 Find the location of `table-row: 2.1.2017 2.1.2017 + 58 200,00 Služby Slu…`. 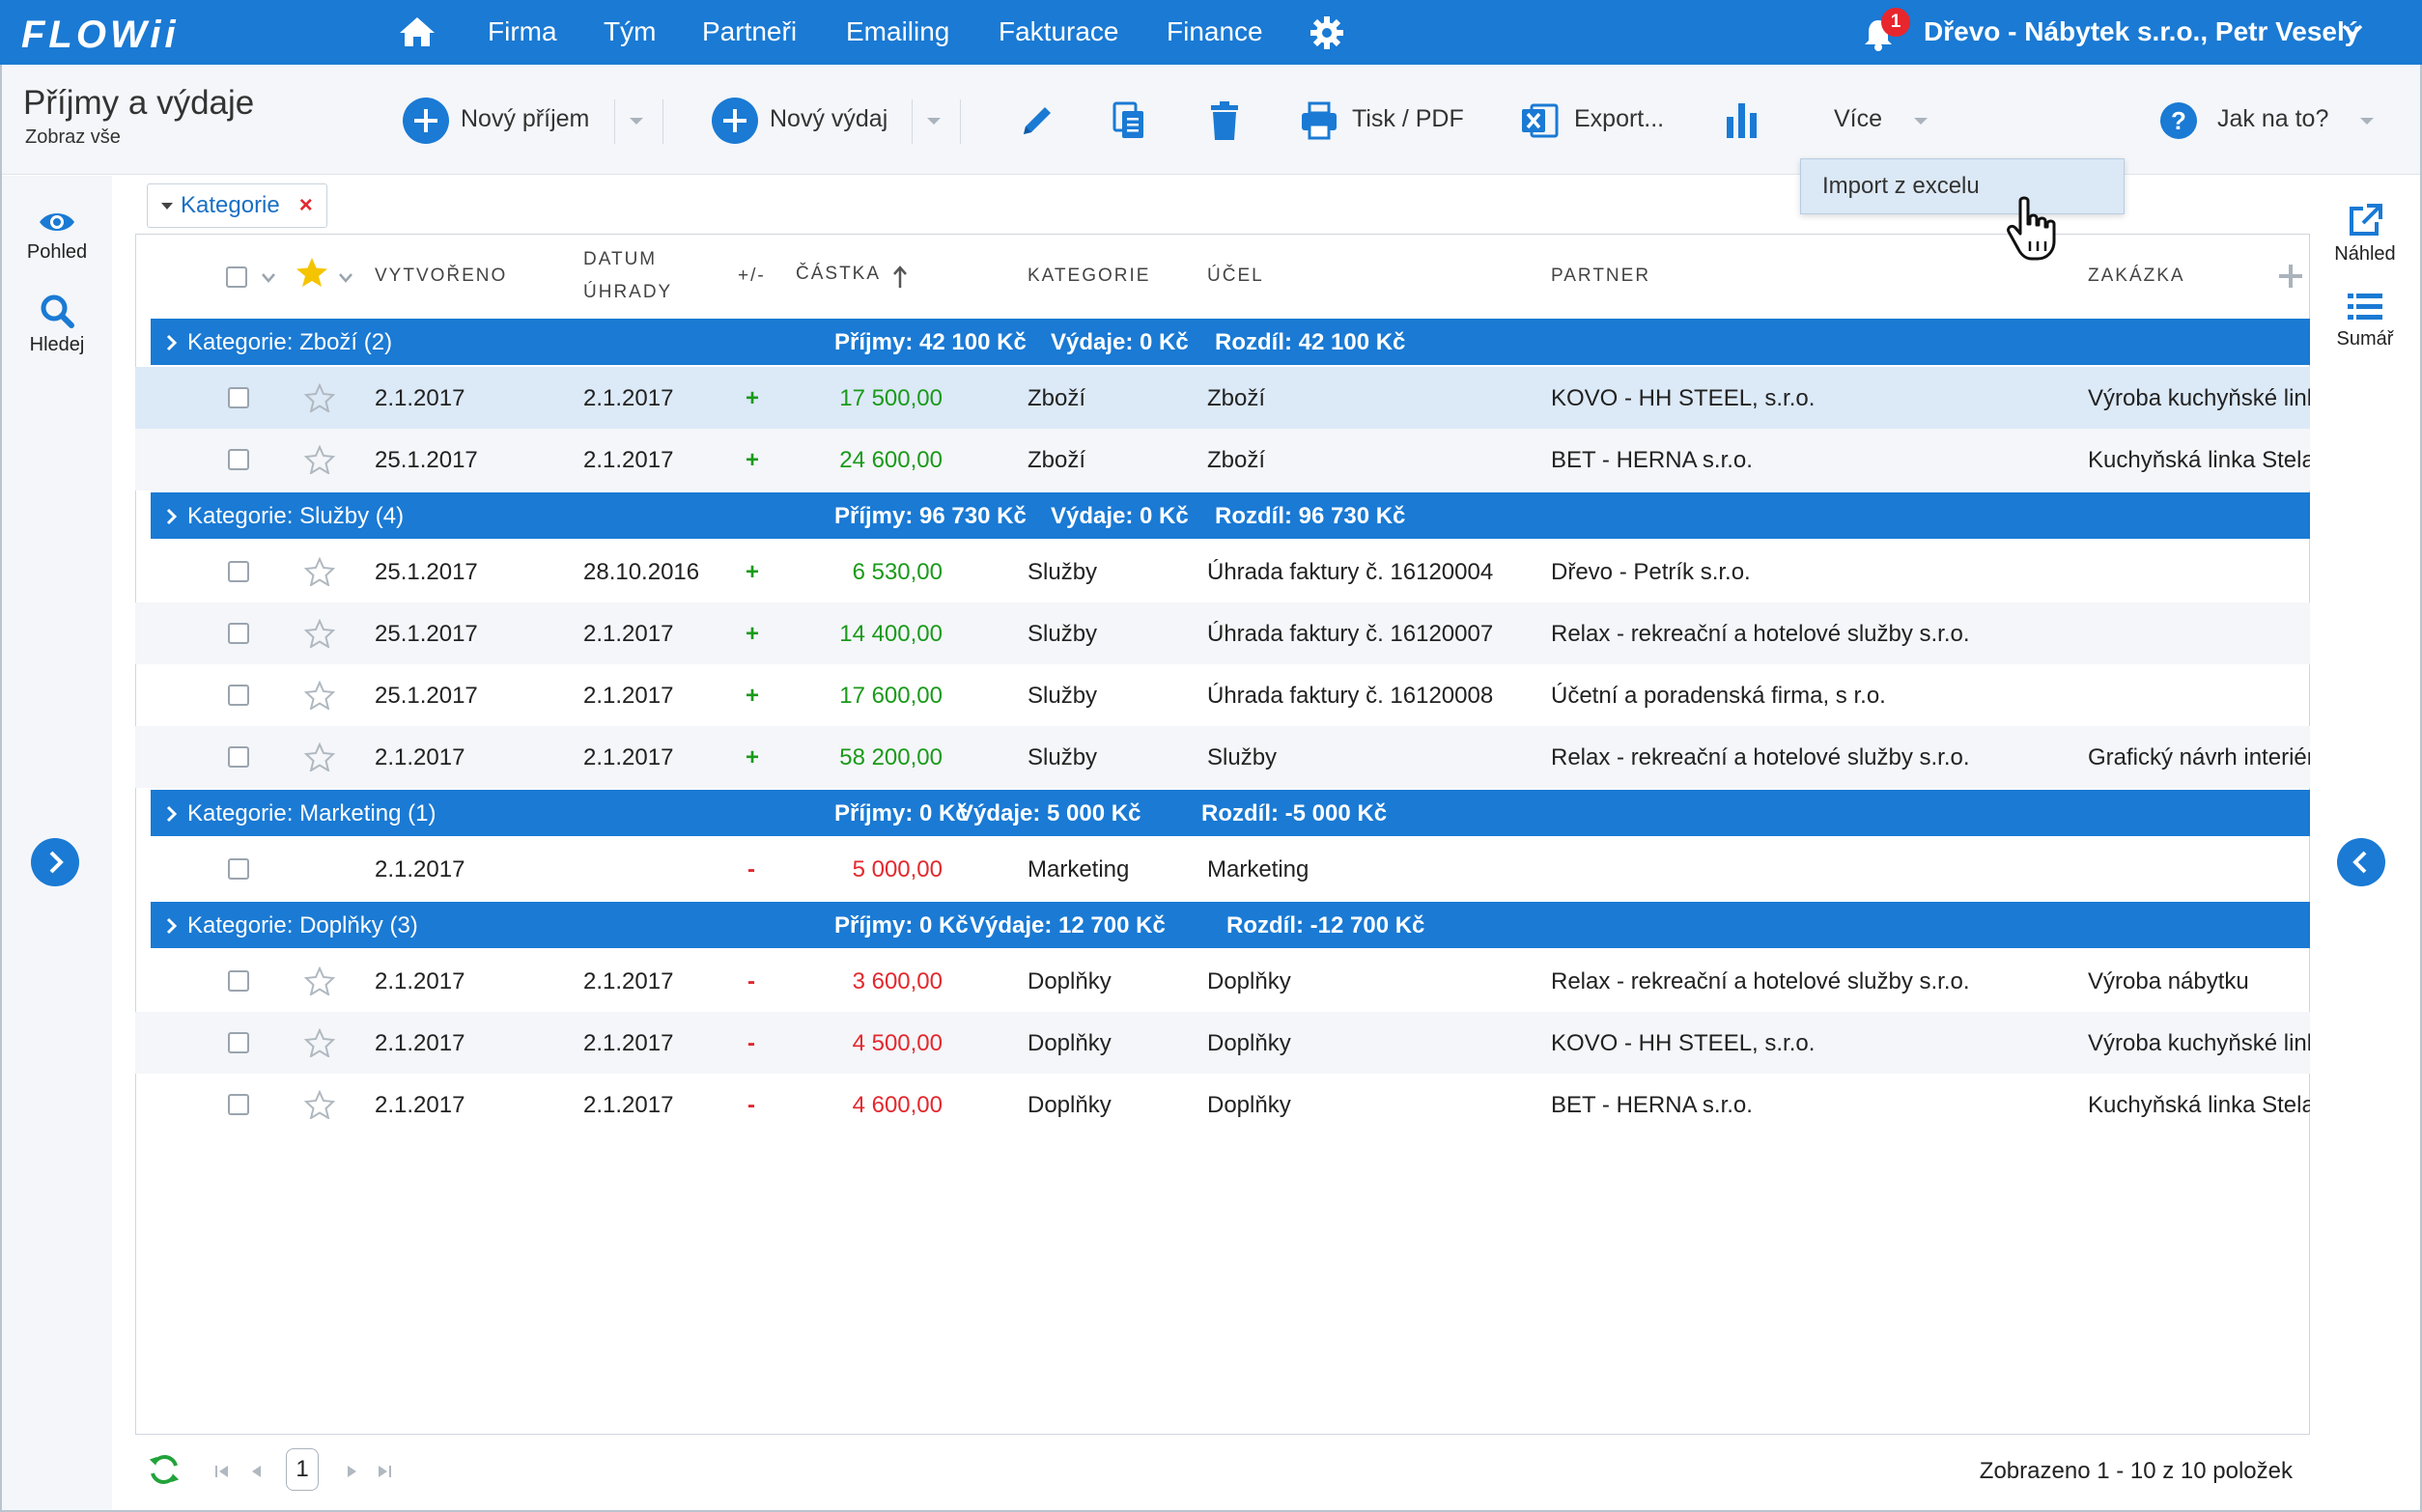

table-row: 2.1.2017 2.1.2017 + 58 200,00 Služby Slu… is located at coordinates (1223, 757).